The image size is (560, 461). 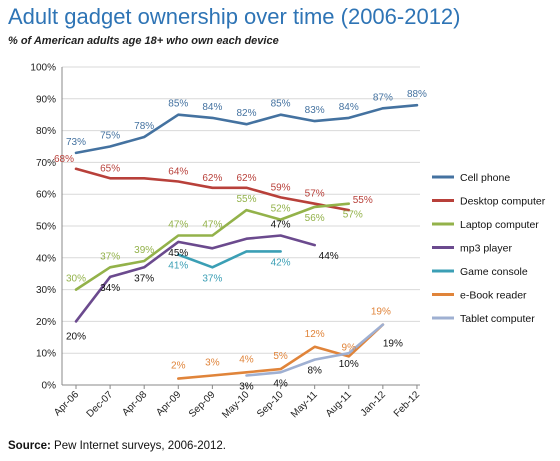 What do you see at coordinates (66, 403) in the screenshot?
I see `x-tick-label: Apr-06` at bounding box center [66, 403].